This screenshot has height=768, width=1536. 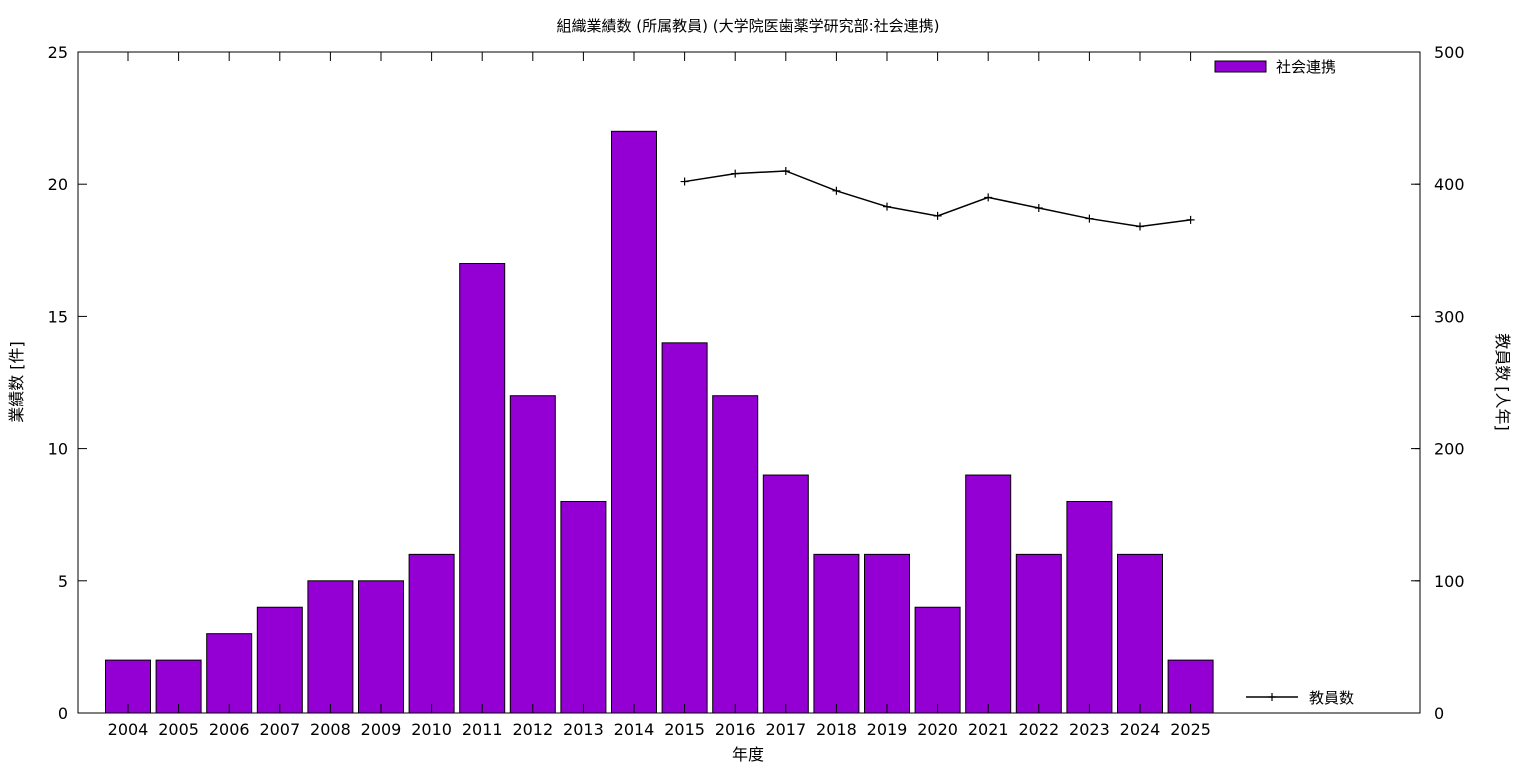 What do you see at coordinates (735, 554) in the screenshot?
I see `bar-2016` at bounding box center [735, 554].